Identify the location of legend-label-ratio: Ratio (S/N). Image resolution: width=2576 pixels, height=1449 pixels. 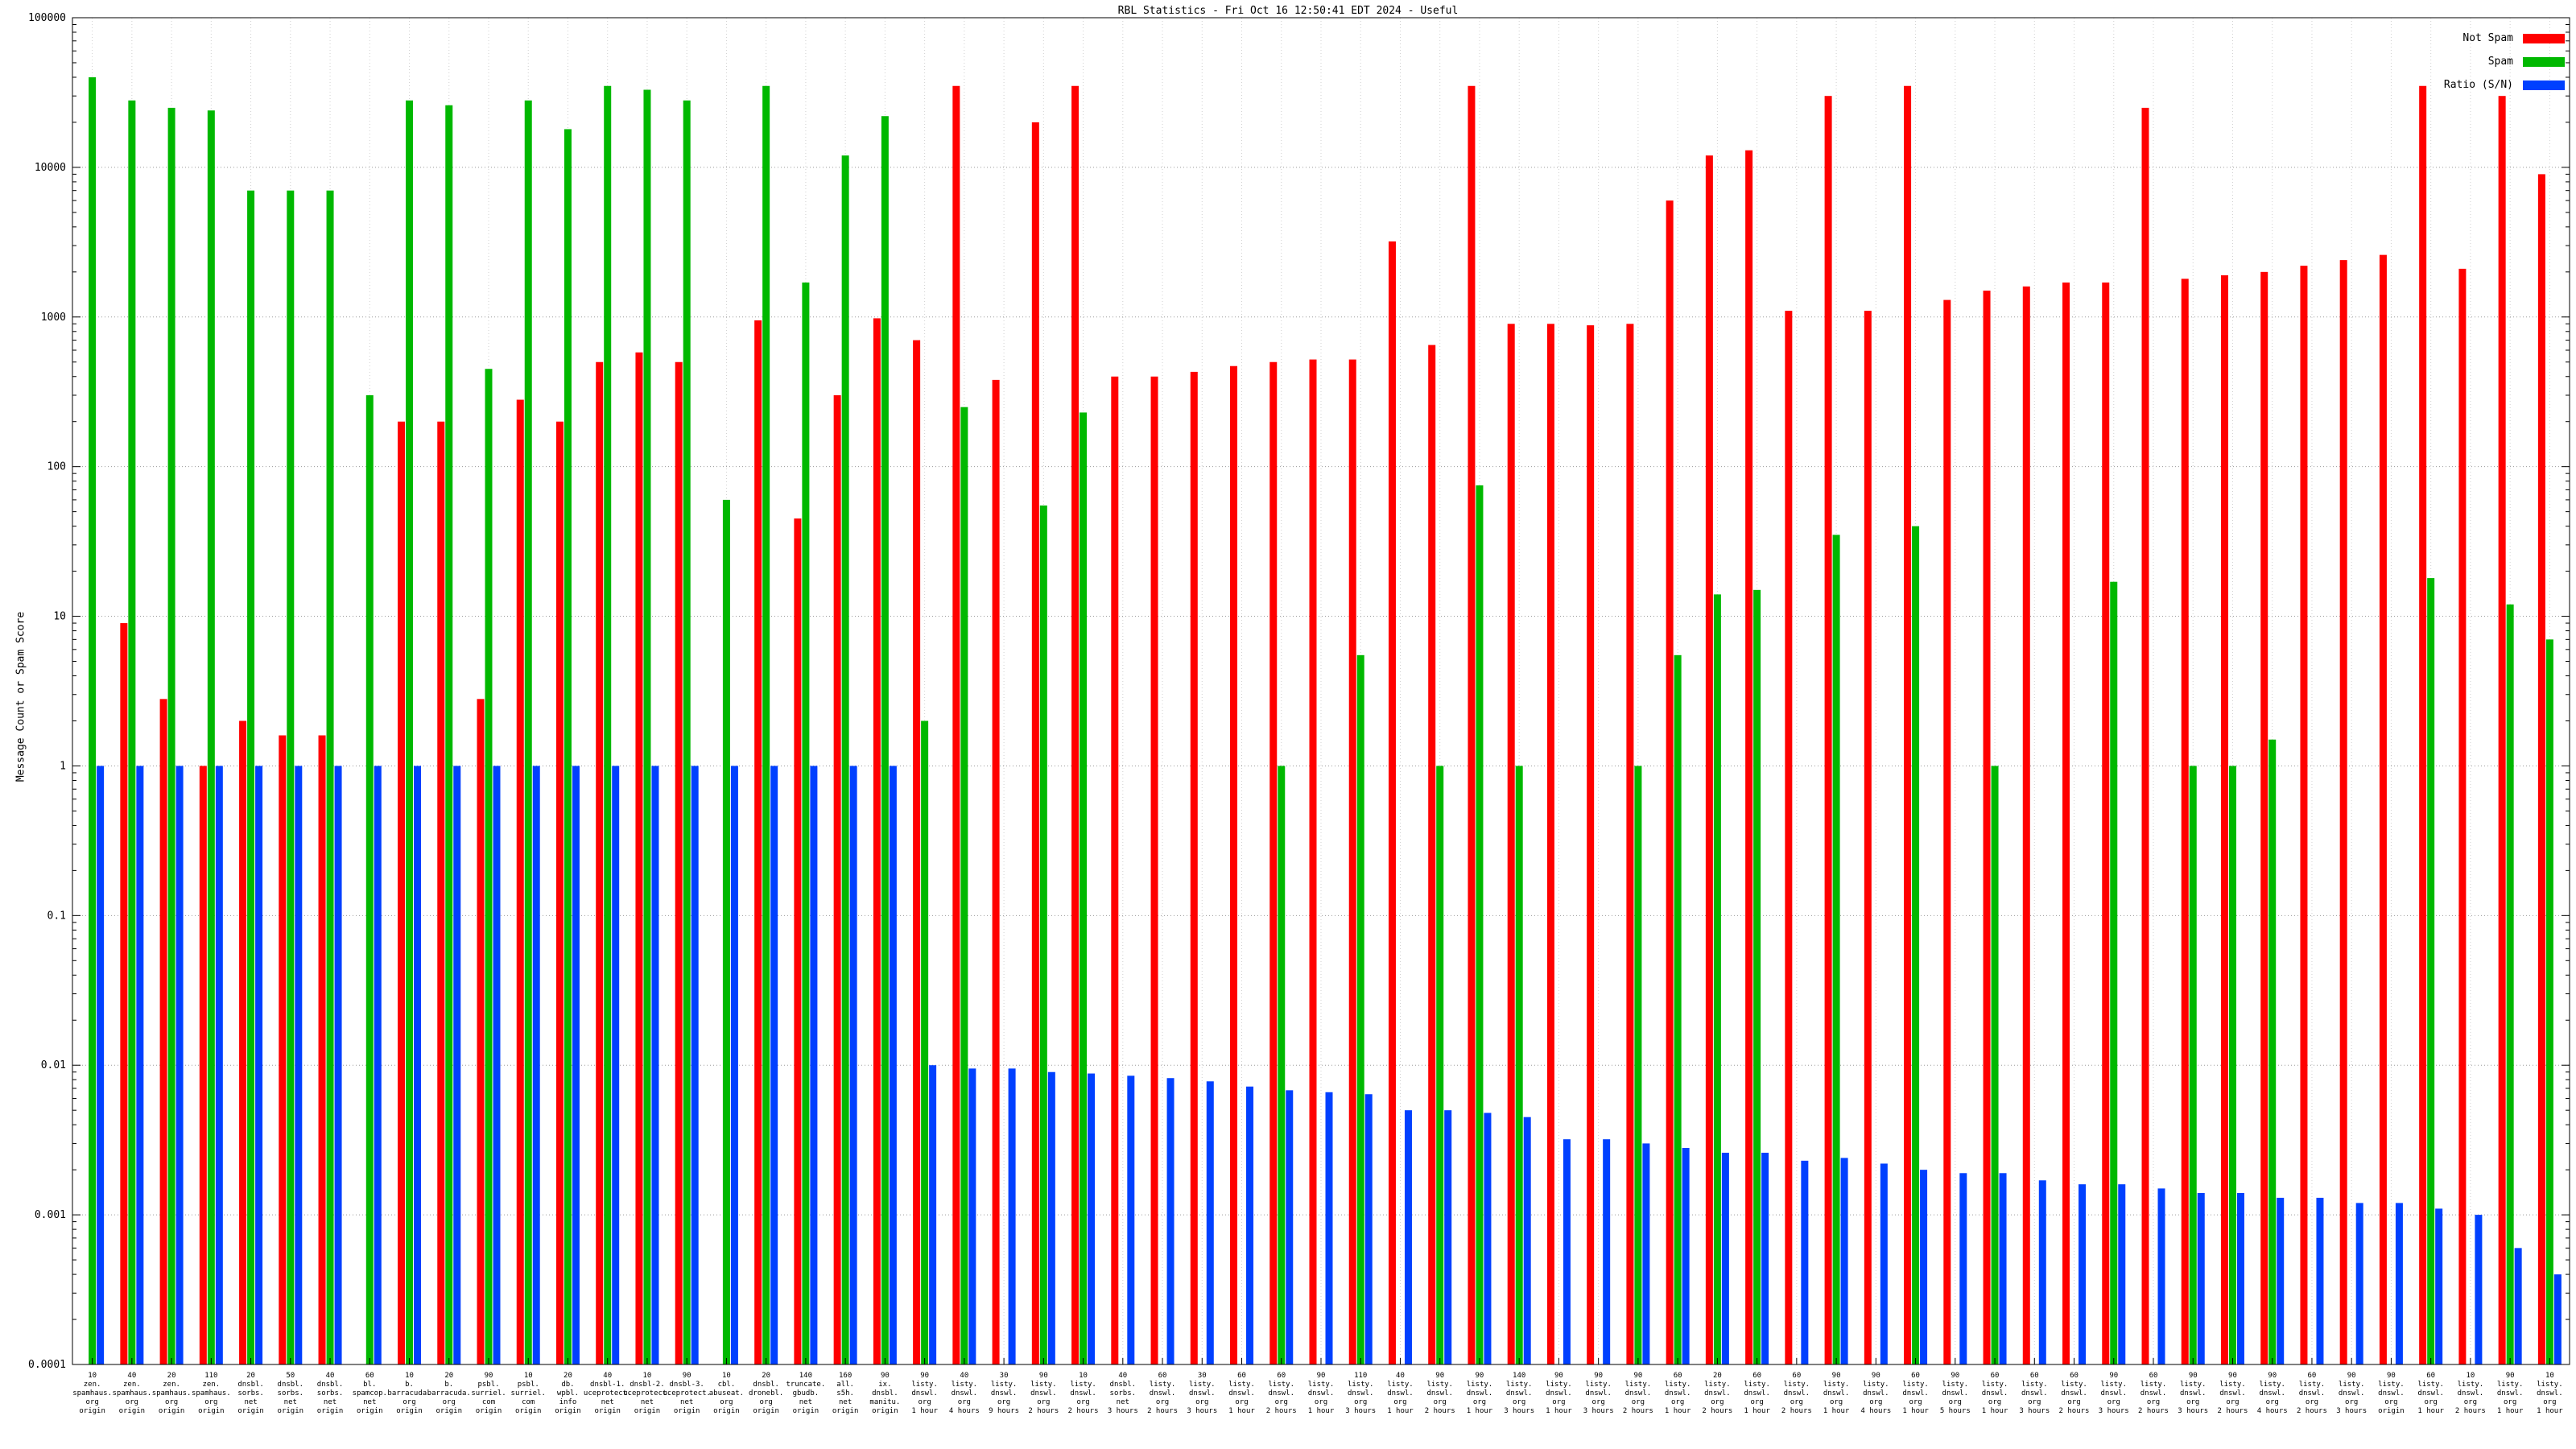
(2478, 85).